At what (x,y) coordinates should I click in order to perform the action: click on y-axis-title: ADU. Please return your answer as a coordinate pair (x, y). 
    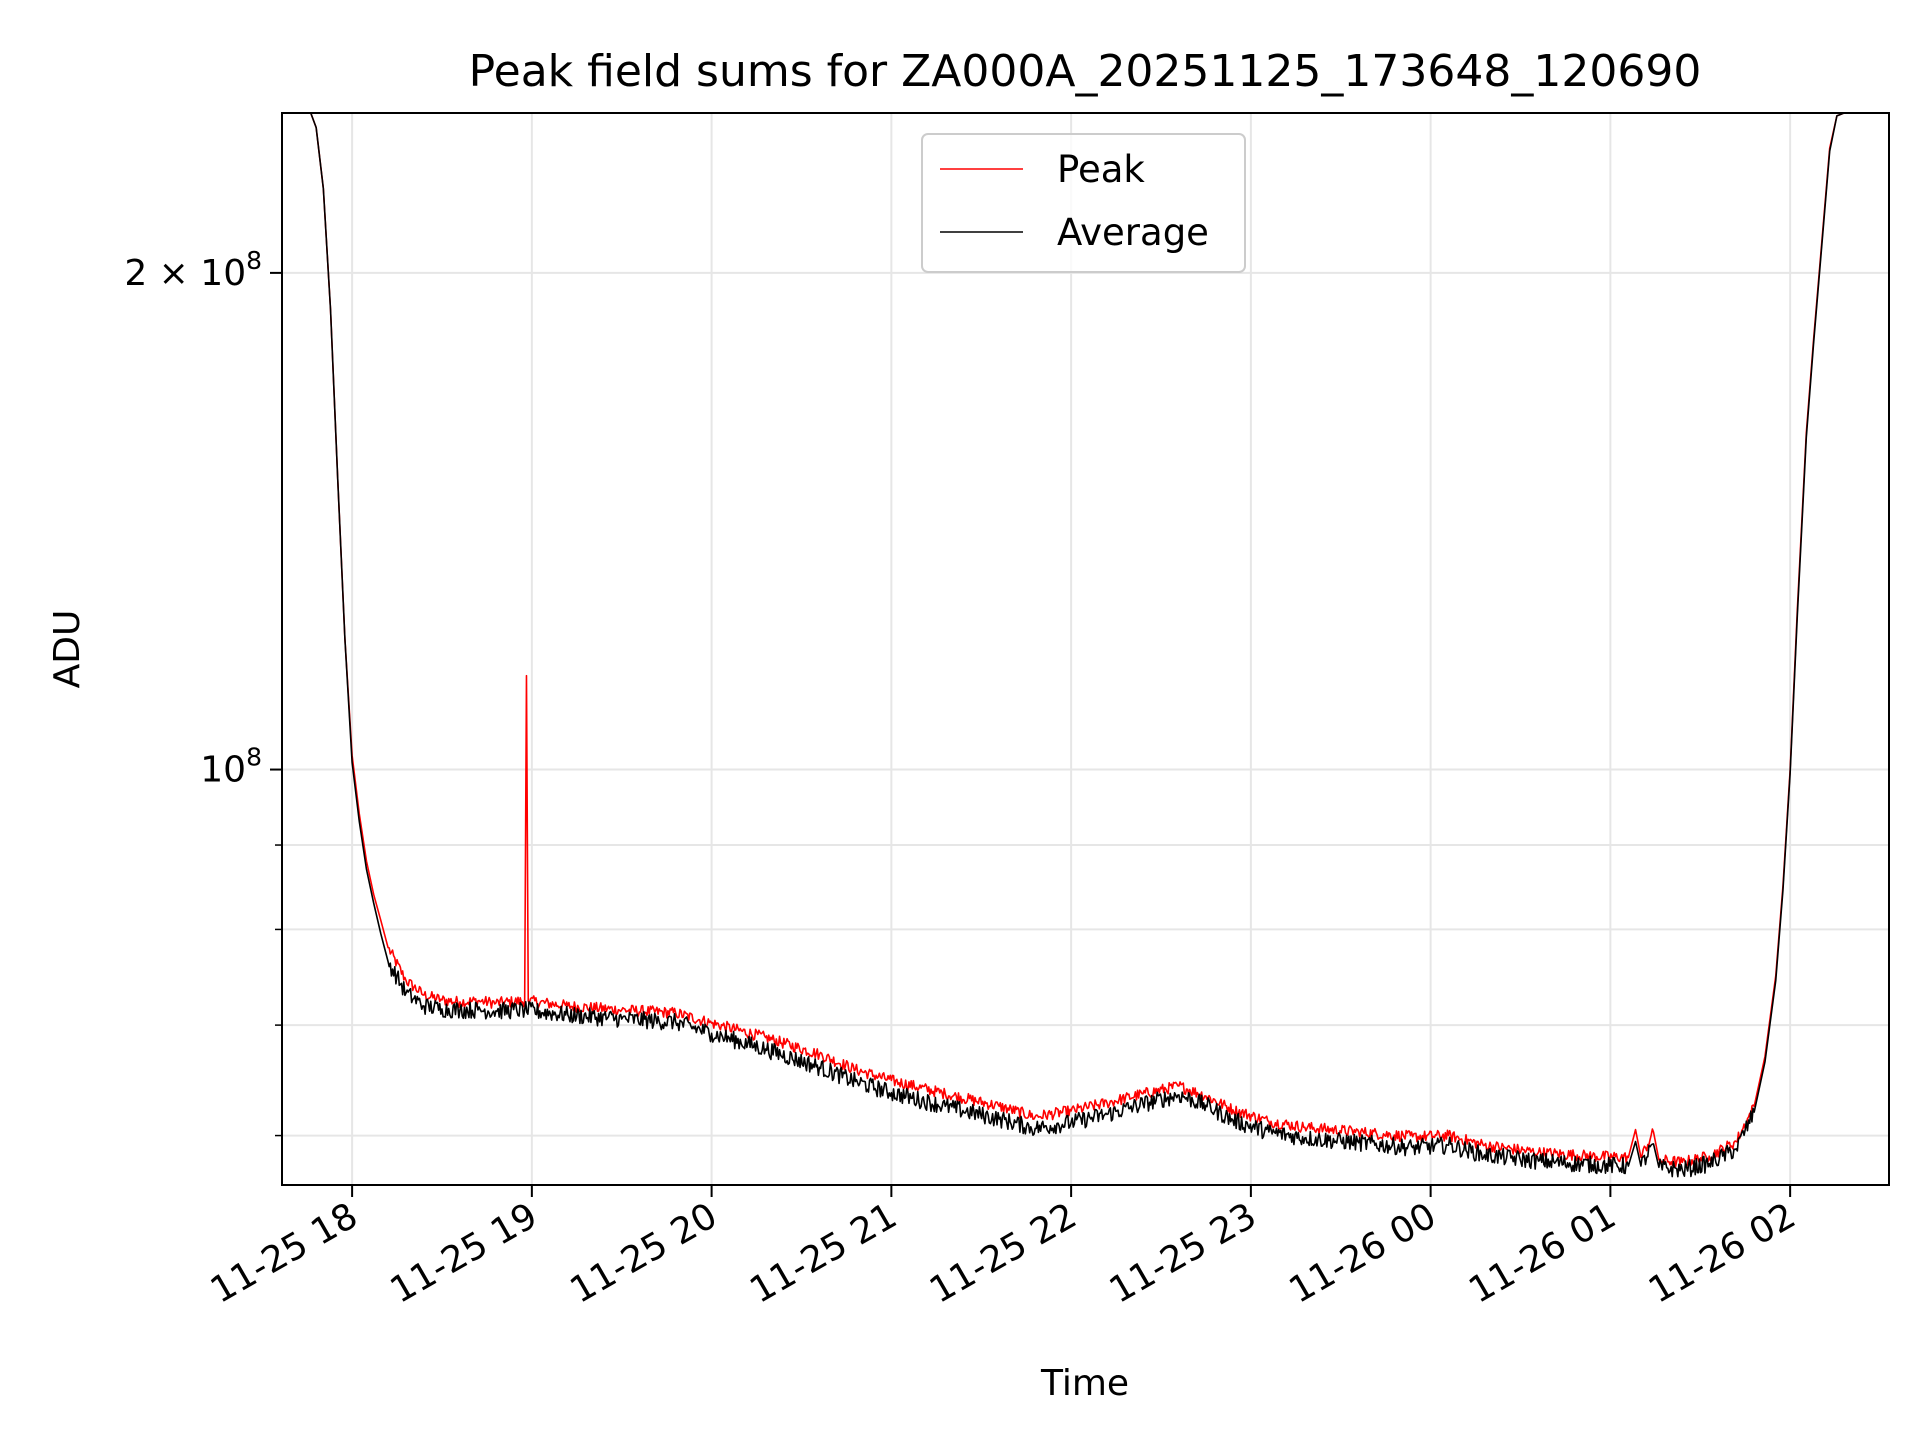
    Looking at the image, I should click on (67, 649).